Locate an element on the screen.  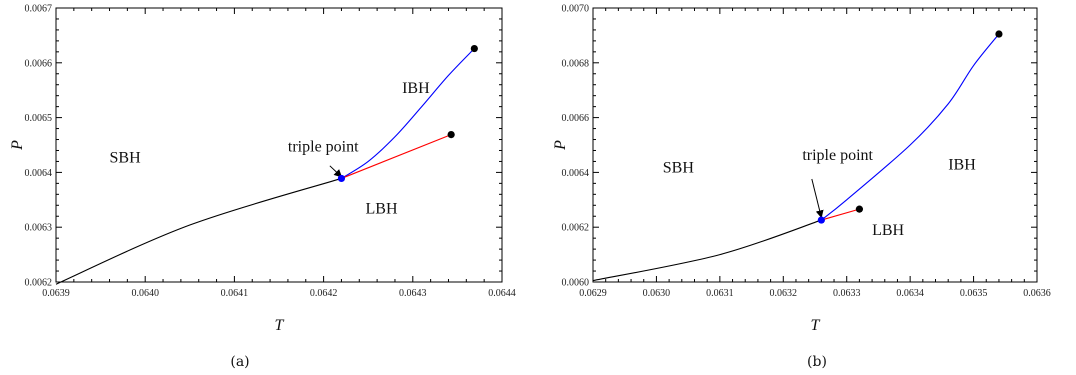
y-tick-label: 0.0067 is located at coordinates (39, 9).